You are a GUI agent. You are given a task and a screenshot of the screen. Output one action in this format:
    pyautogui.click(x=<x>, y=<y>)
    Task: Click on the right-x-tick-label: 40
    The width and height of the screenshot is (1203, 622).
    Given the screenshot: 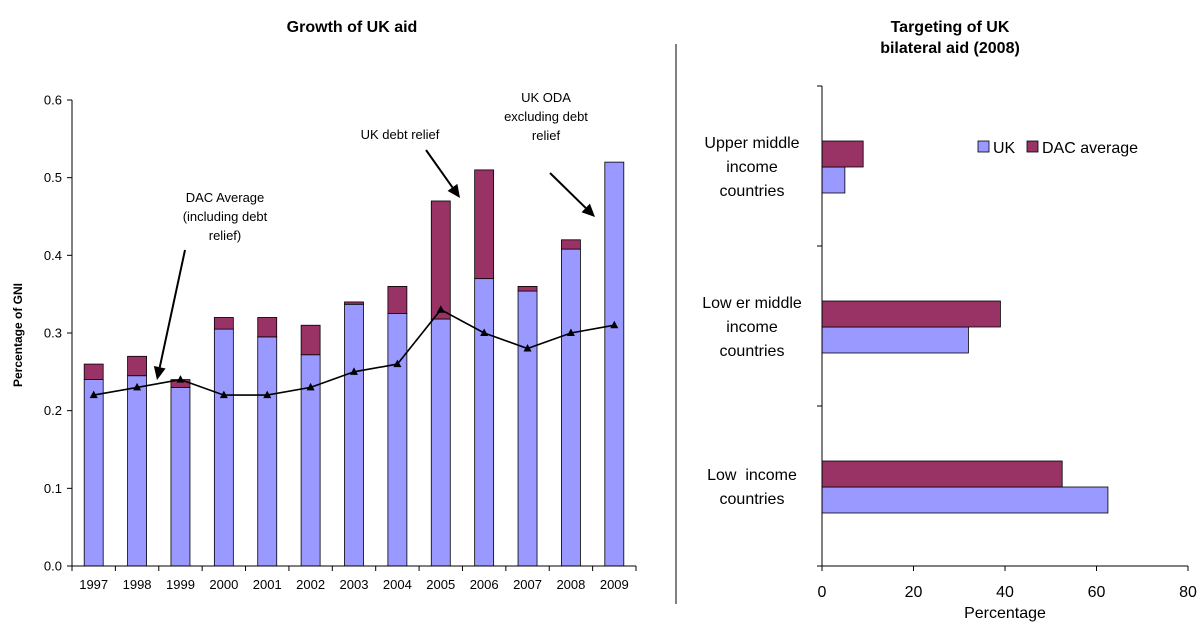 What is the action you would take?
    pyautogui.click(x=1005, y=592)
    